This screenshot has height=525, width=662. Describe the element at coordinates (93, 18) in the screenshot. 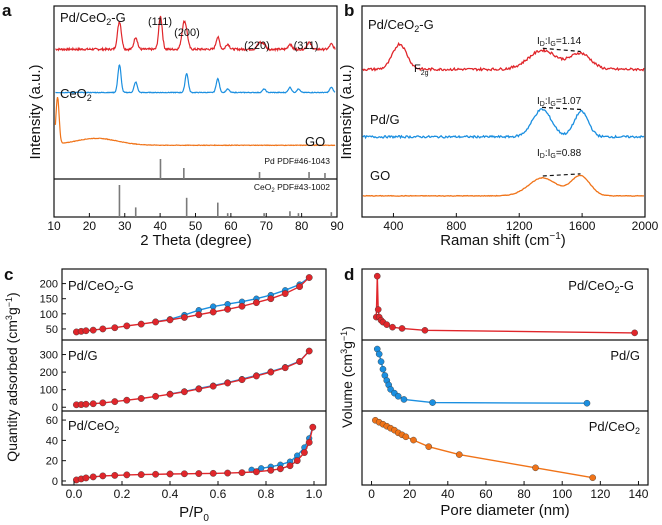

I see `label-a-pdceo2g: Pd/CeO2-G` at that location.